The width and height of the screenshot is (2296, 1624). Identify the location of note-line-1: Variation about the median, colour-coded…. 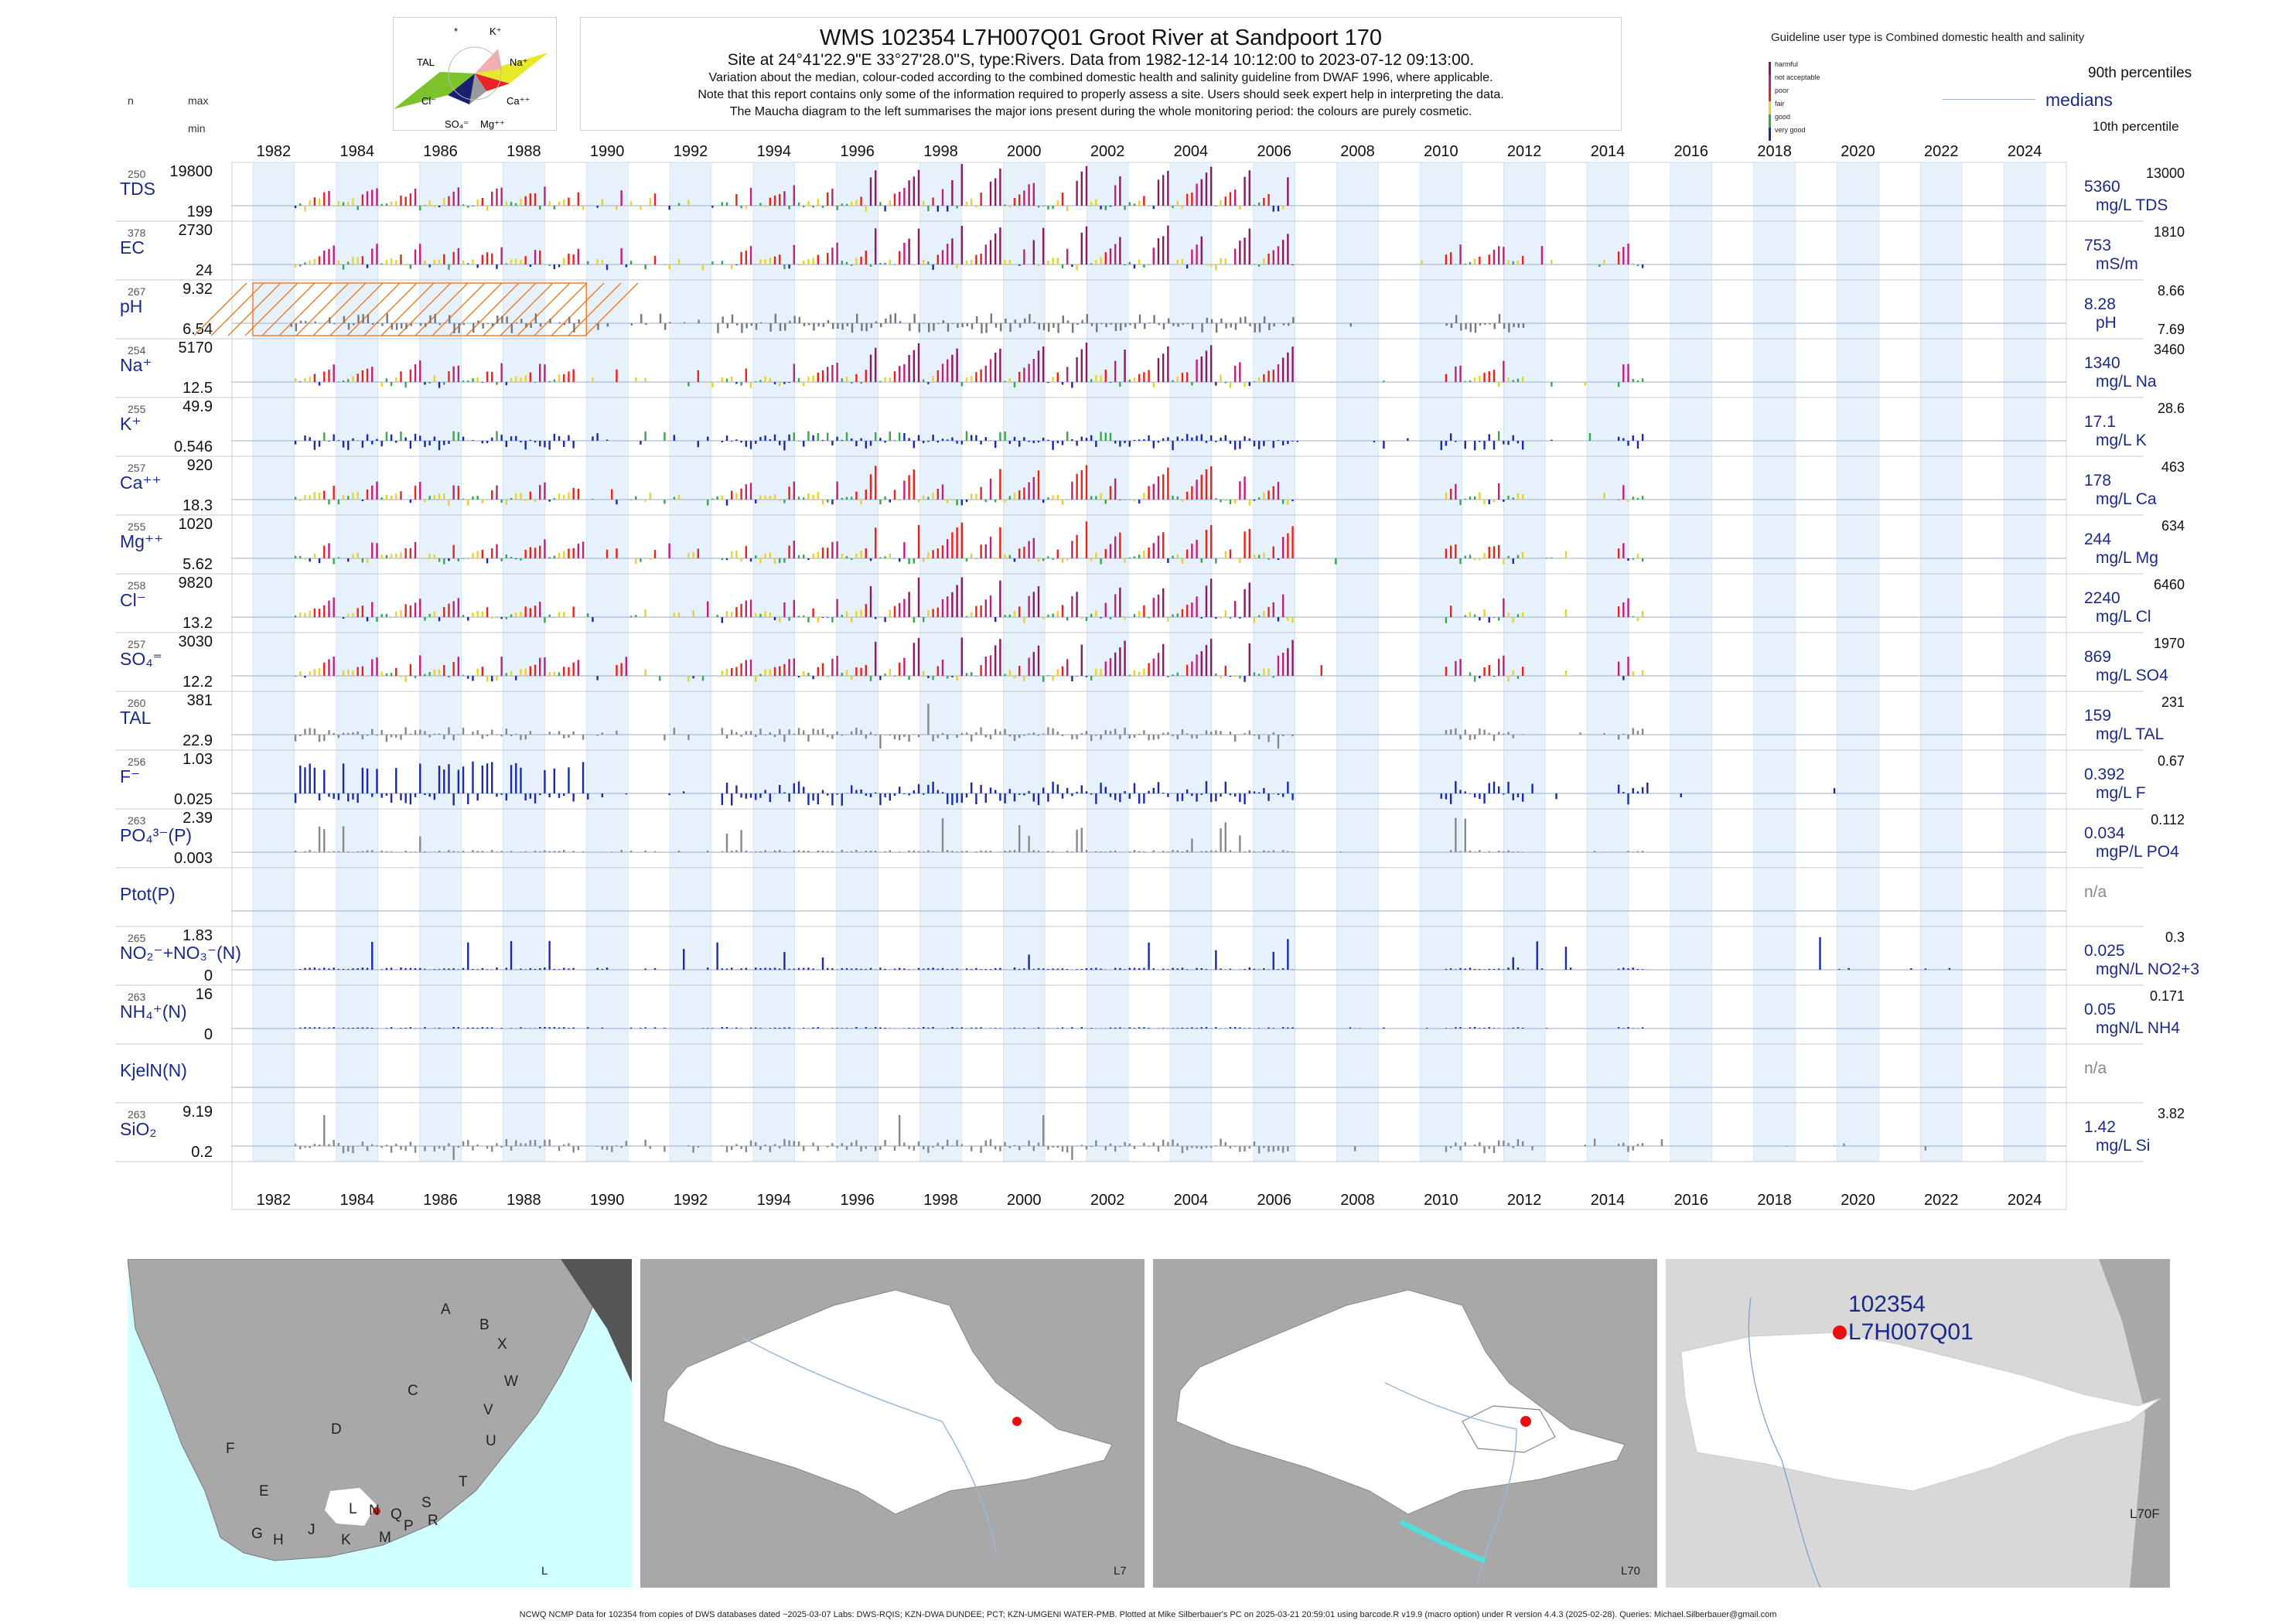
(1100, 77).